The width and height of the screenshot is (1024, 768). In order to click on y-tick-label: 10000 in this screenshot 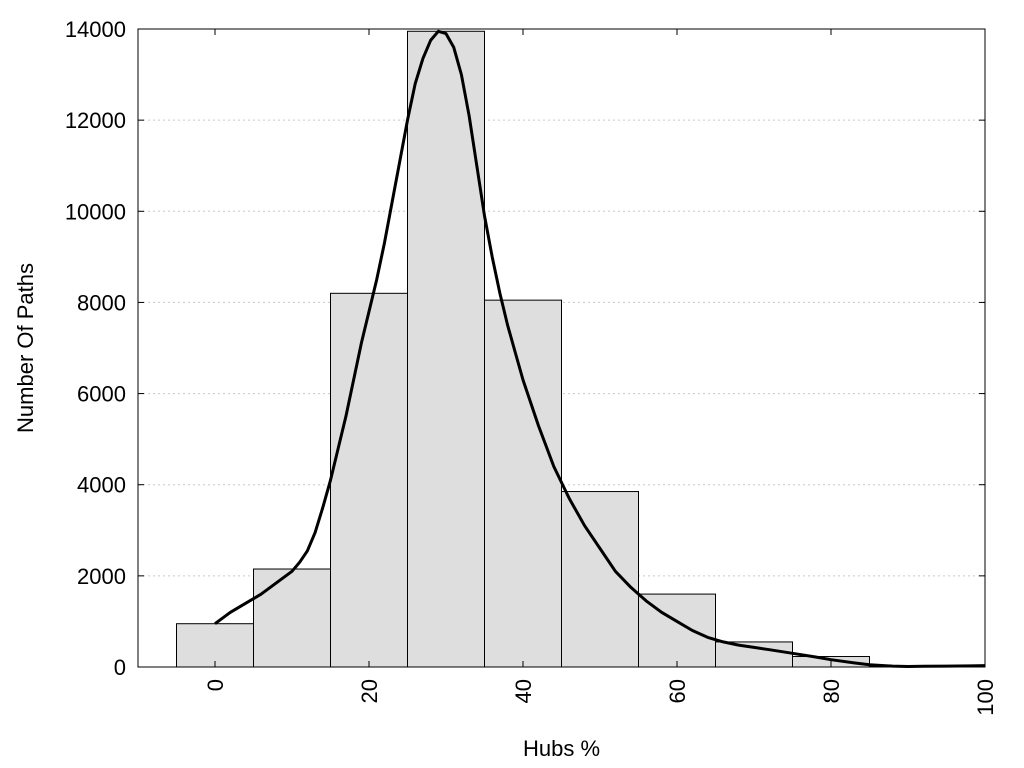, I will do `click(95, 211)`.